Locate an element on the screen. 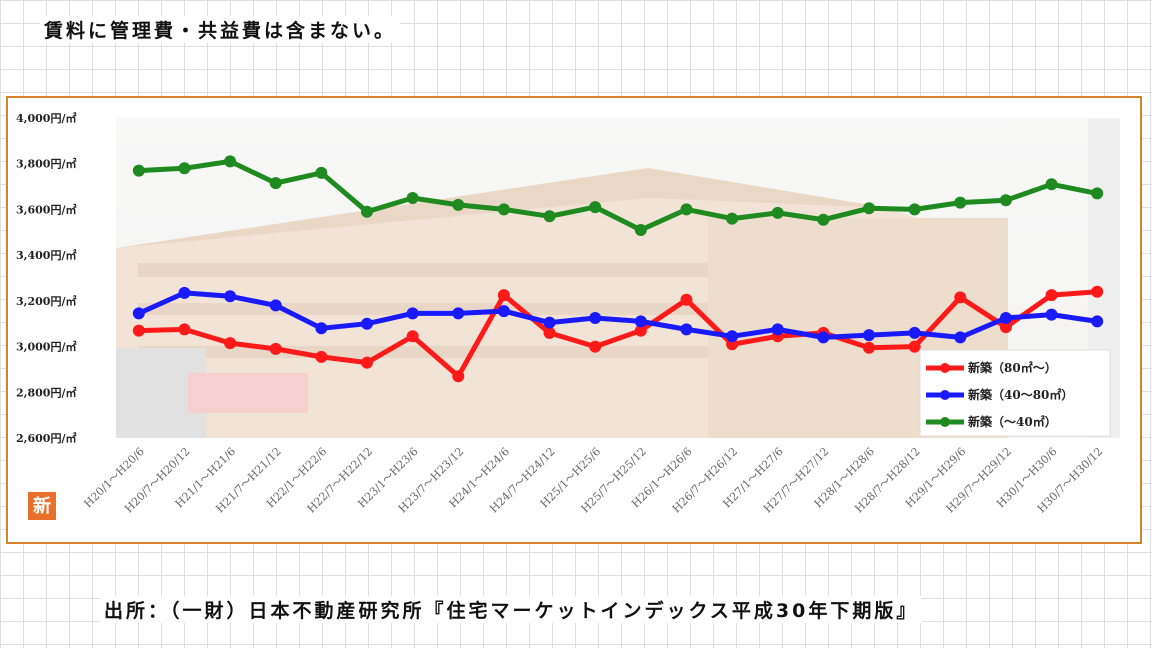 The width and height of the screenshot is (1152, 648). source-citation: 出所：（一財）日本不動産研究所『住宅マーケットインデックス平成30年下期版』 is located at coordinates (511, 609).